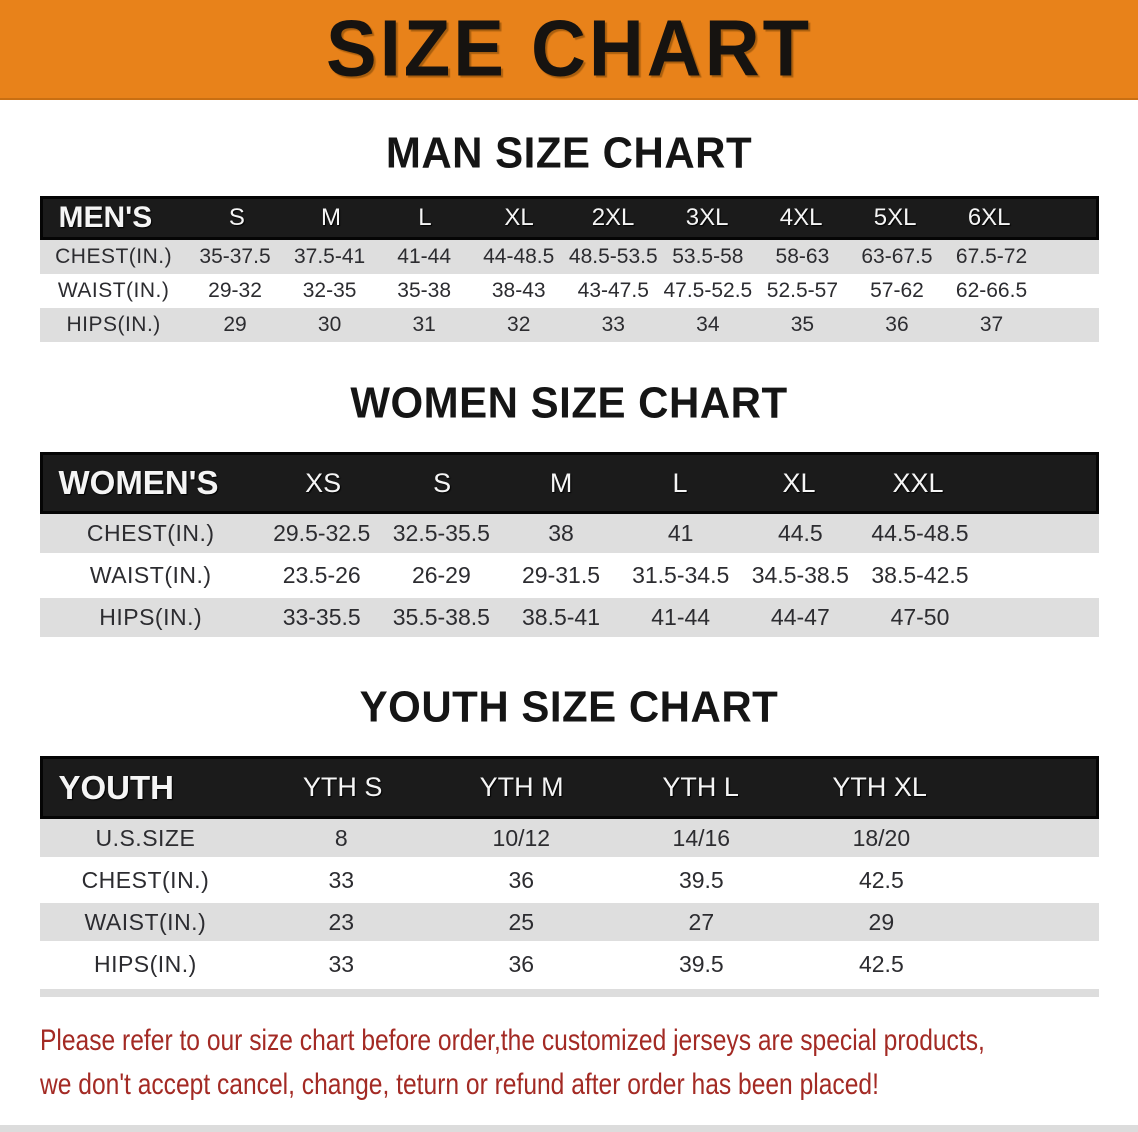 The image size is (1138, 1132). I want to click on men-size-col-header: 3XL, so click(707, 217).